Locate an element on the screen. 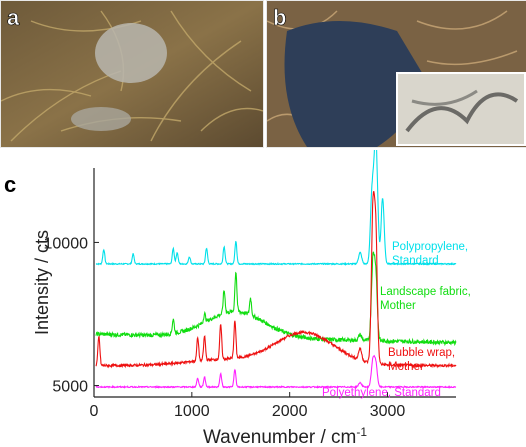 This screenshot has height=447, width=526. dry-grass-strokes is located at coordinates (132, 76).